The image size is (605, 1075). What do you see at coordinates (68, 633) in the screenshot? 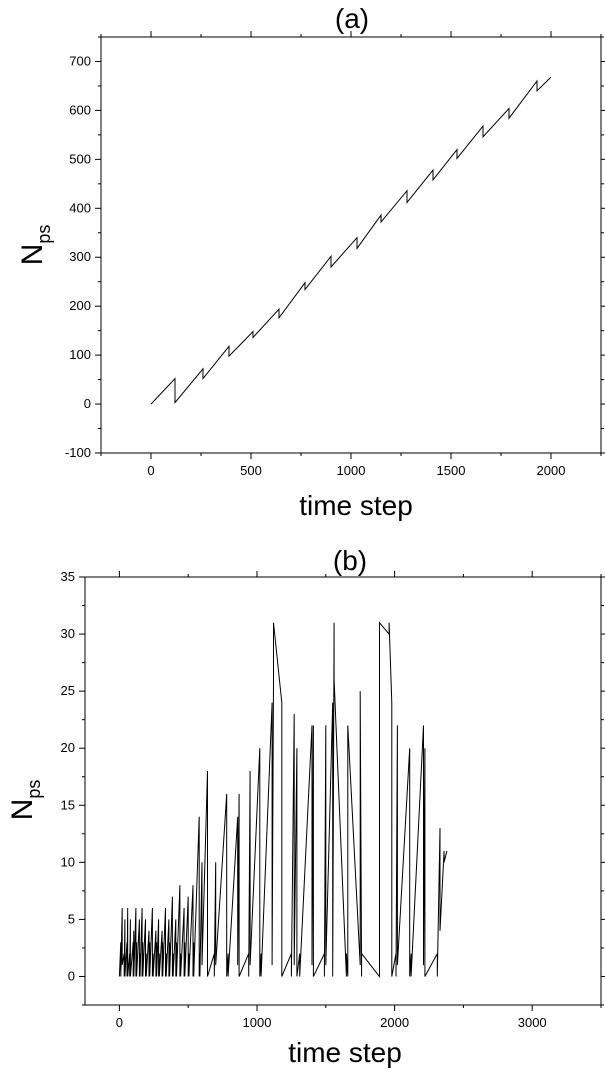
I see `b-y-tick-label: 30` at bounding box center [68, 633].